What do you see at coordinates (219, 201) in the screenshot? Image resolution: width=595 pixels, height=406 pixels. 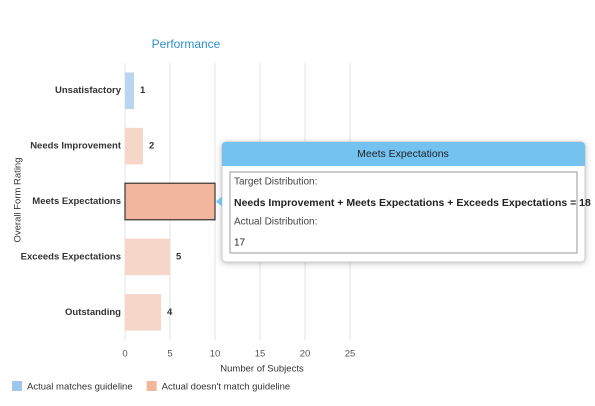 I see `tooltip-pointer` at bounding box center [219, 201].